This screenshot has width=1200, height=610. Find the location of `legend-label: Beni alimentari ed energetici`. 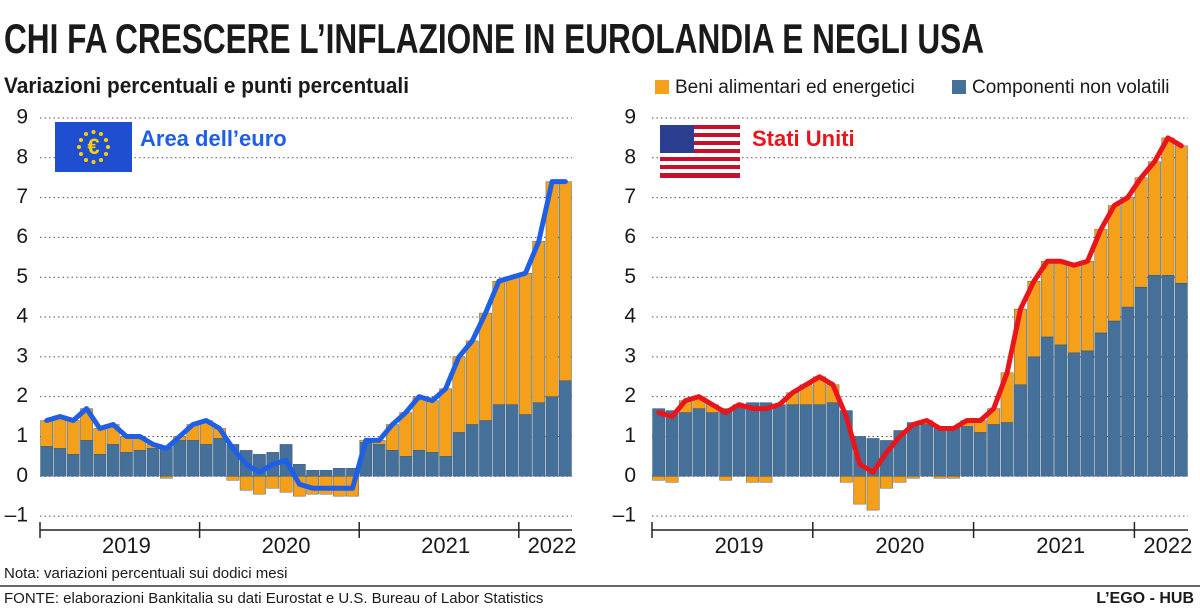

legend-label: Beni alimentari ed energetici is located at coordinates (795, 87).